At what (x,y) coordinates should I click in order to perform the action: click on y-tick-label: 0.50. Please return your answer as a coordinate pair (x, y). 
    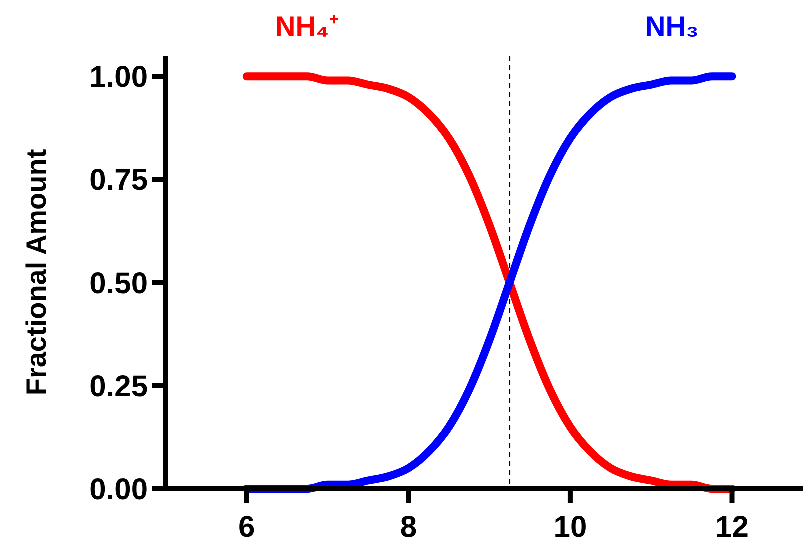
    Looking at the image, I should click on (119, 283).